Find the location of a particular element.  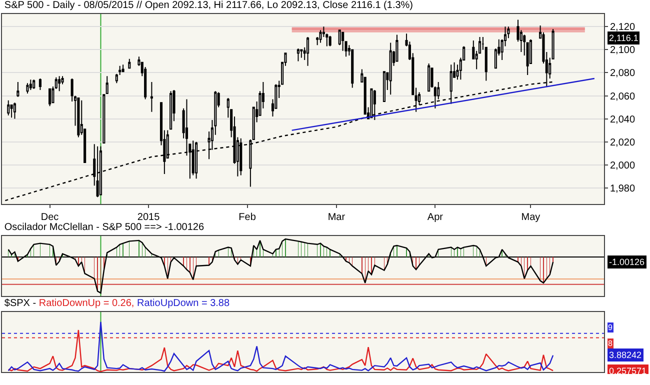

y-tick-label: 2,020 is located at coordinates (623, 142).